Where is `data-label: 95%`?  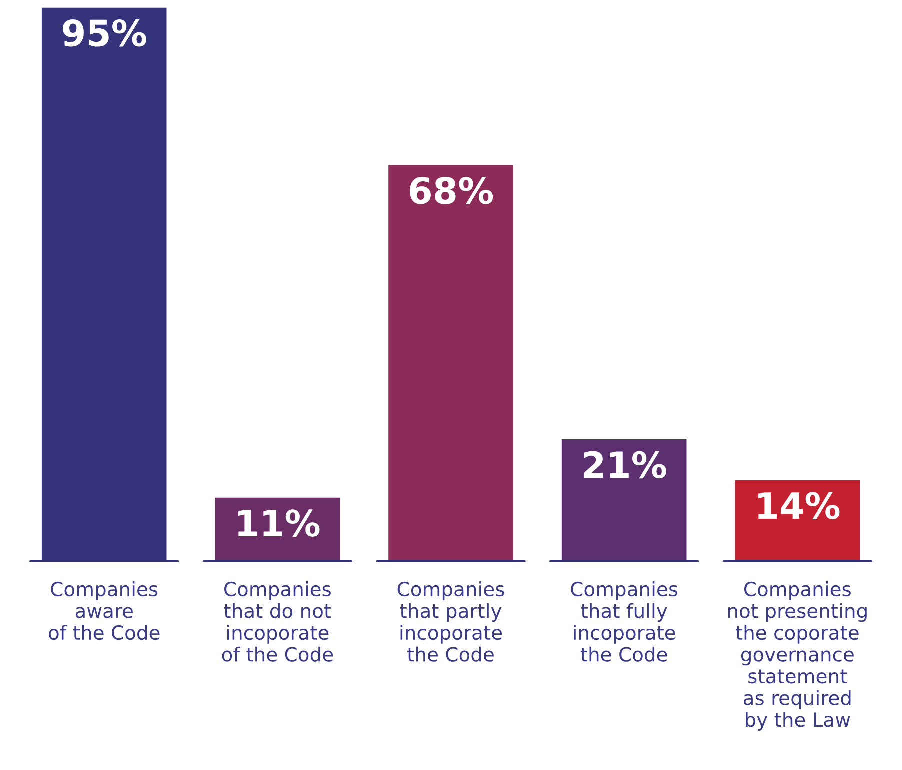 data-label: 95% is located at coordinates (104, 33).